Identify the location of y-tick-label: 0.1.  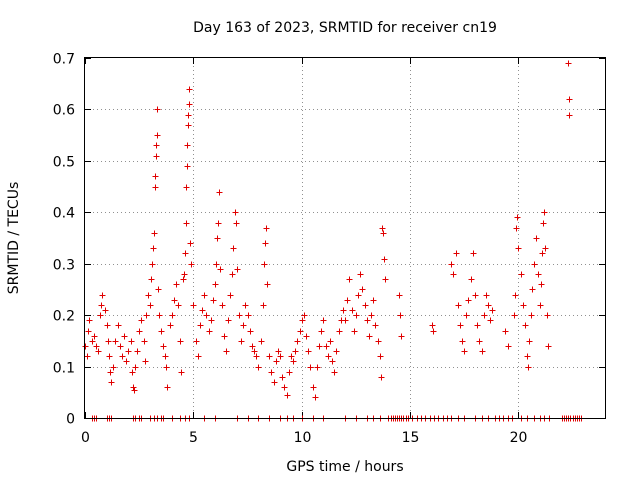
(64, 369).